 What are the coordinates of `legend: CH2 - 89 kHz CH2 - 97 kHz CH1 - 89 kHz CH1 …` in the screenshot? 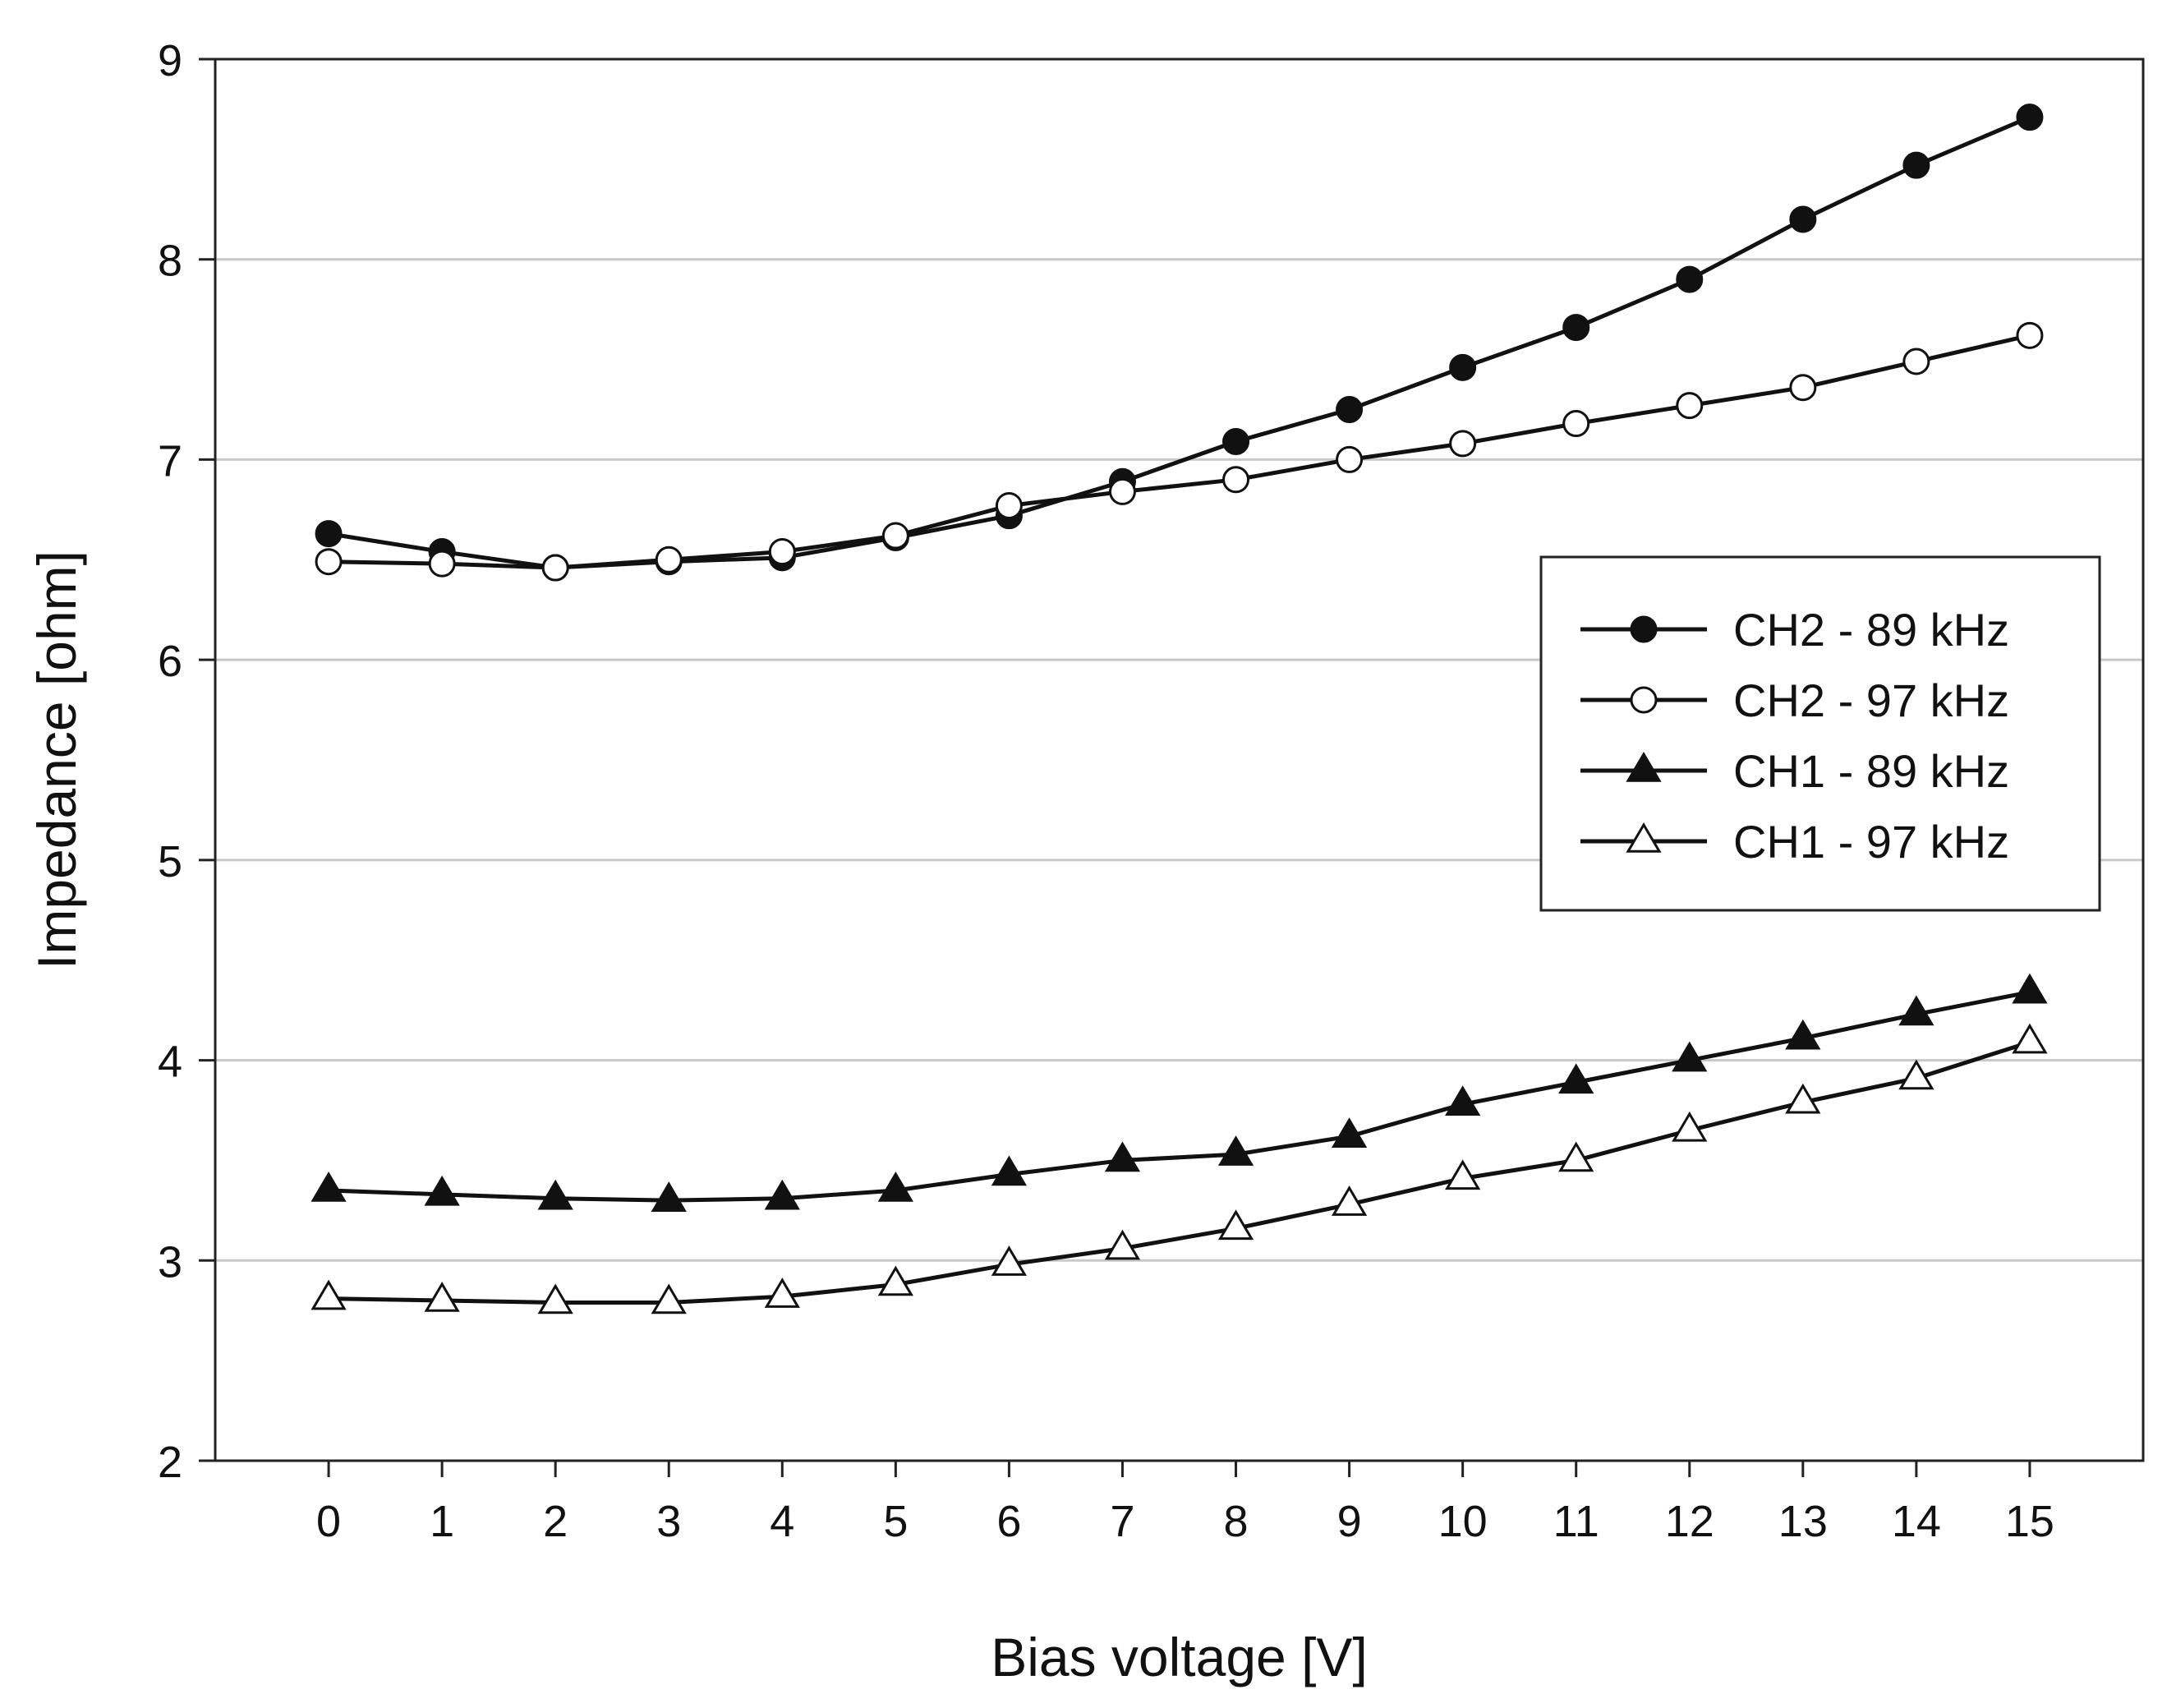 It's located at (1820, 733).